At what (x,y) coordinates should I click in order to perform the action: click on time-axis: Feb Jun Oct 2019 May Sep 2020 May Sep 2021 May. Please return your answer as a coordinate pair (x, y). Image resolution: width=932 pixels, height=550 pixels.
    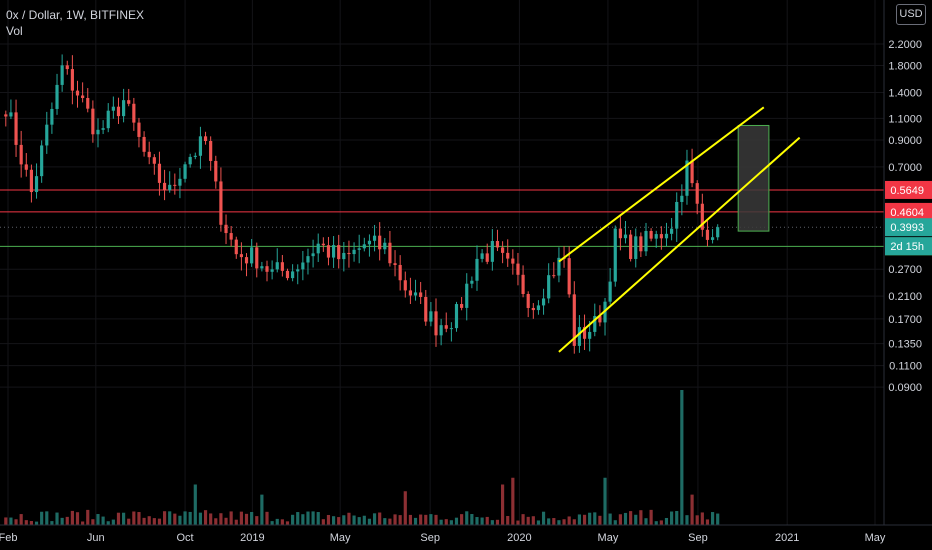
    Looking at the image, I should click on (466, 534).